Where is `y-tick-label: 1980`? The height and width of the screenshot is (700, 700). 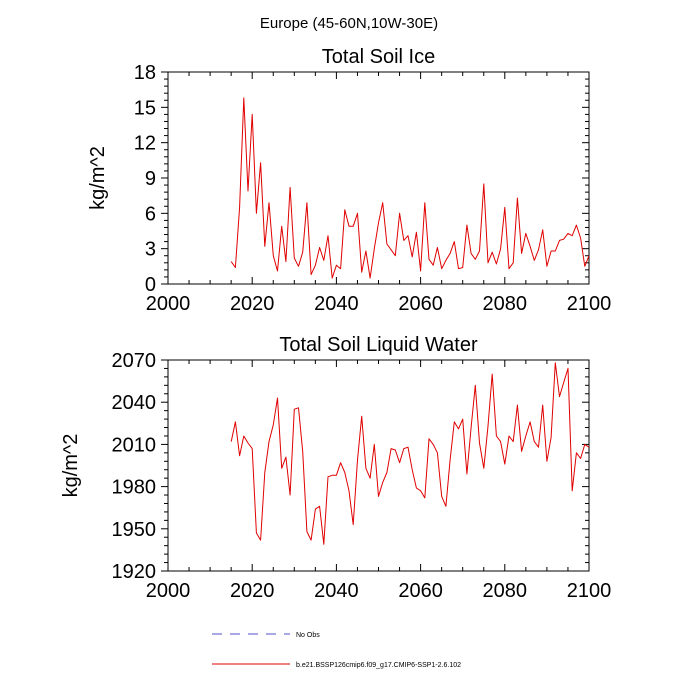
y-tick-label: 1980 is located at coordinates (134, 488).